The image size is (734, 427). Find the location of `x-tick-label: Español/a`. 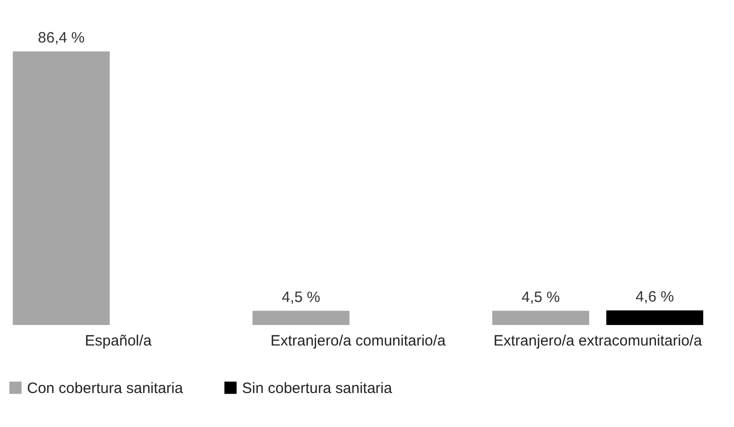

x-tick-label: Español/a is located at coordinates (118, 341).